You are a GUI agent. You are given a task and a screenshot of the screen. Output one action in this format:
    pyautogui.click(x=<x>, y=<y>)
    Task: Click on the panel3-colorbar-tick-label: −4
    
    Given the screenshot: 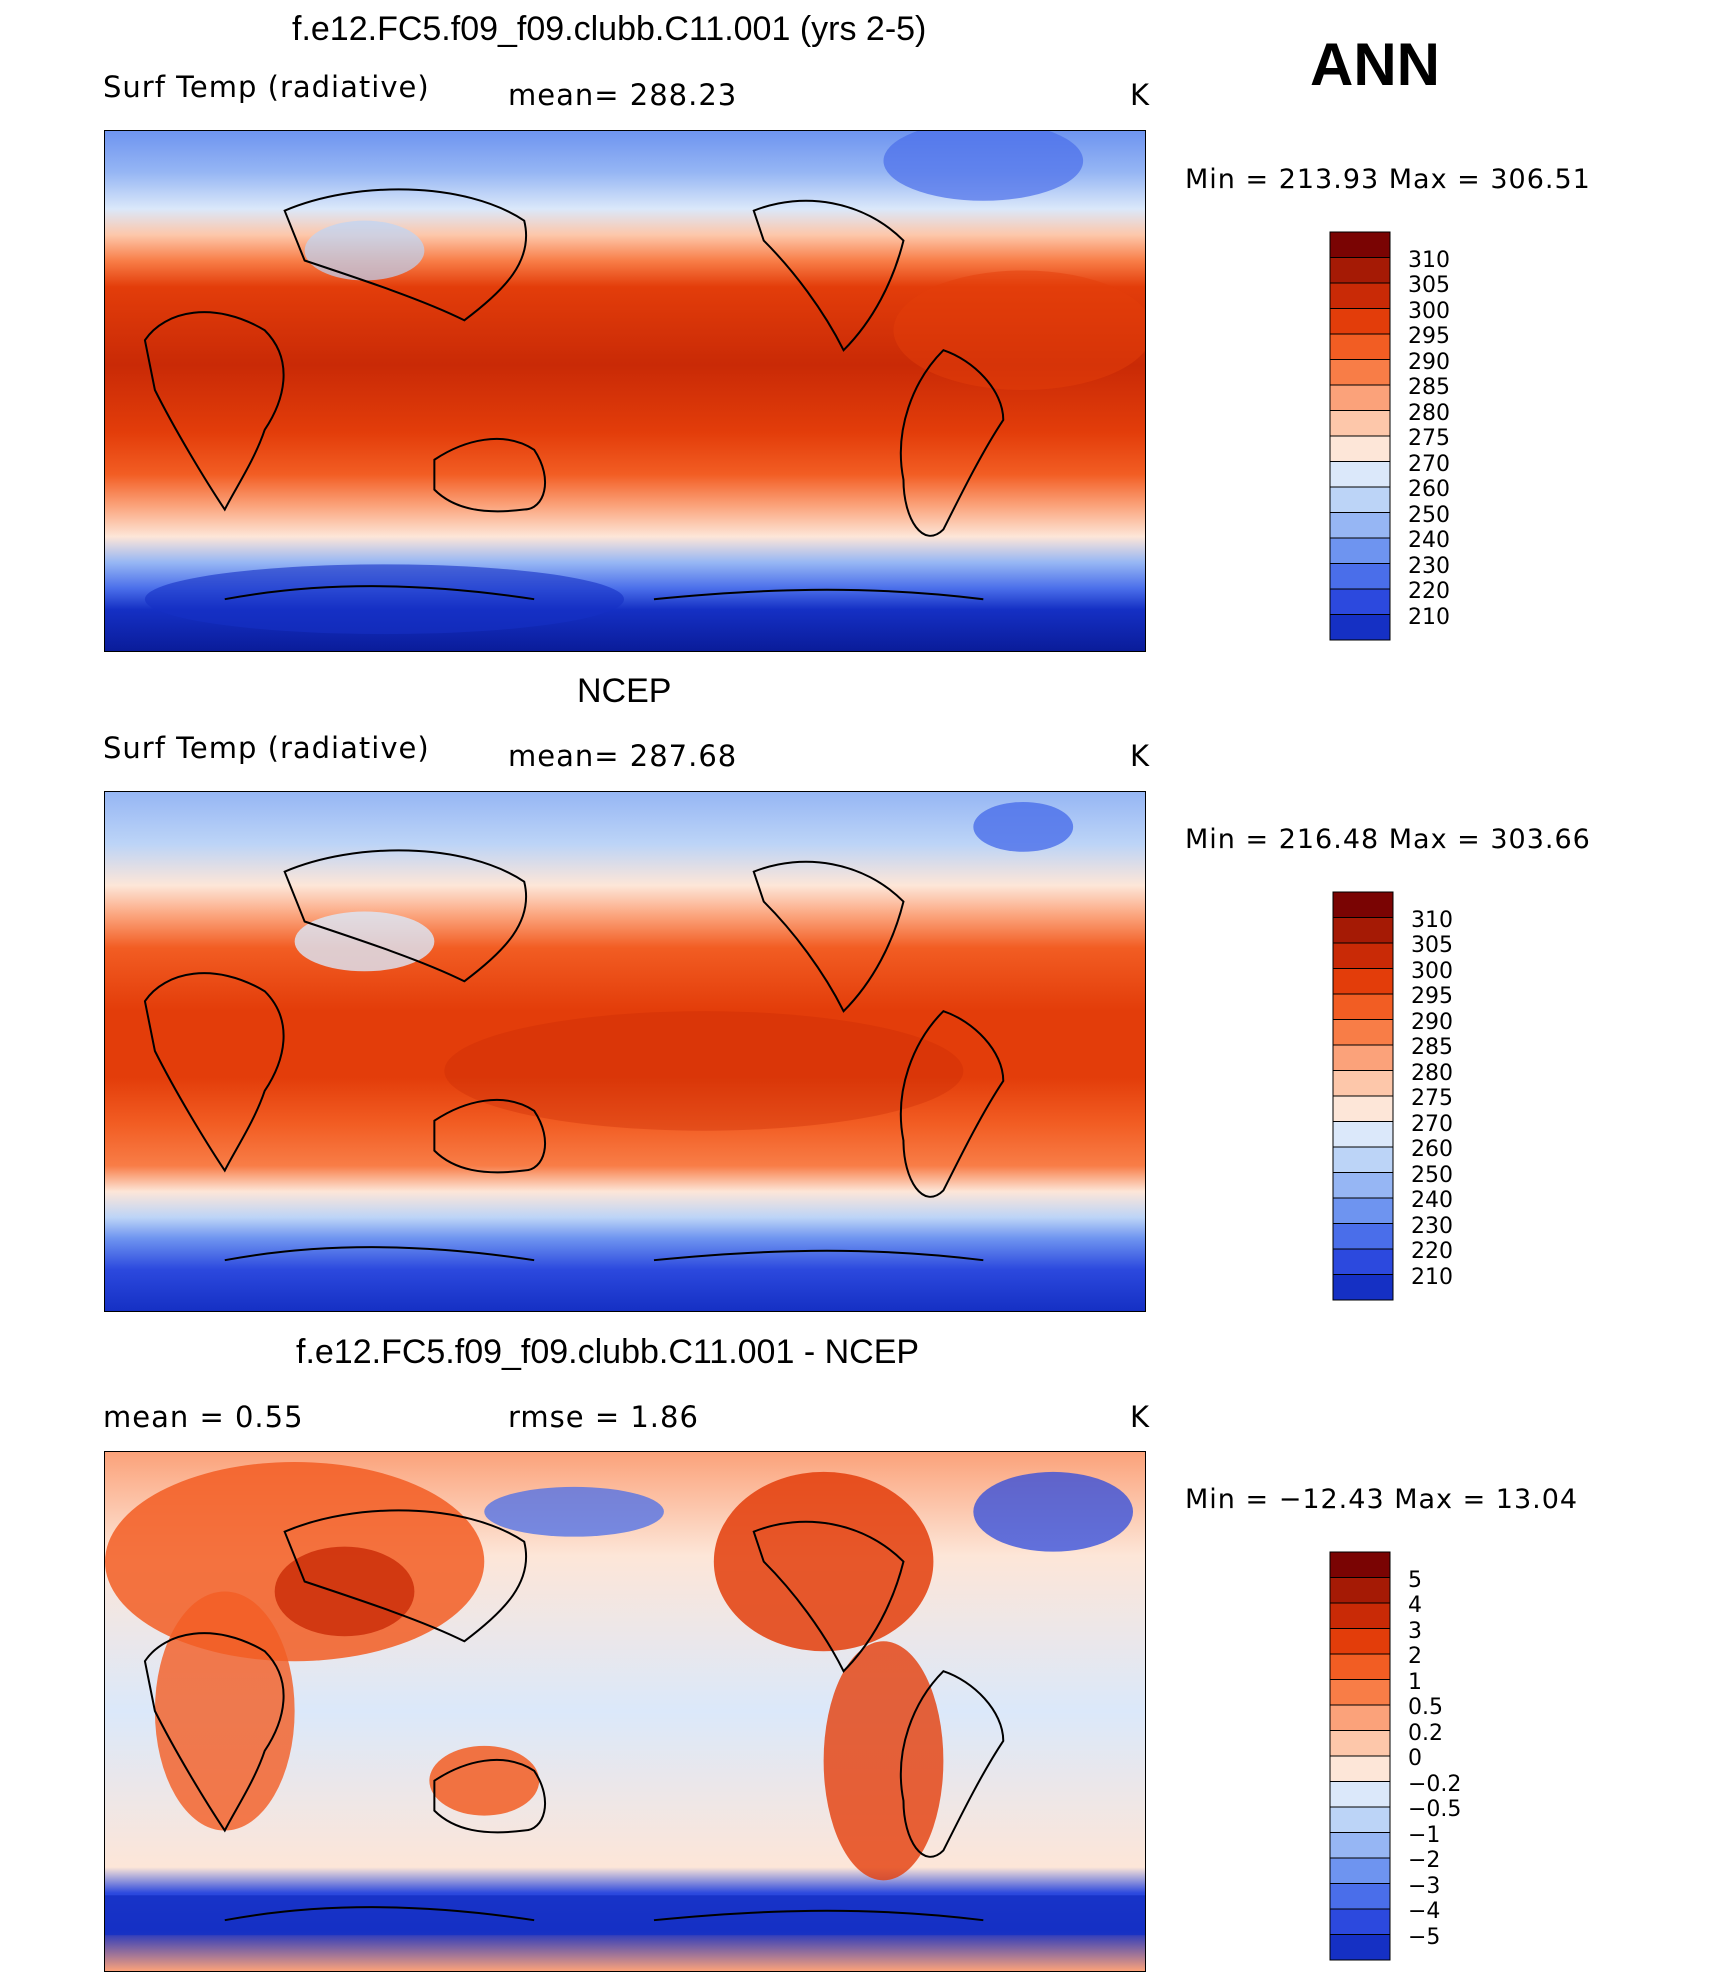 What is the action you would take?
    pyautogui.click(x=1424, y=1911)
    